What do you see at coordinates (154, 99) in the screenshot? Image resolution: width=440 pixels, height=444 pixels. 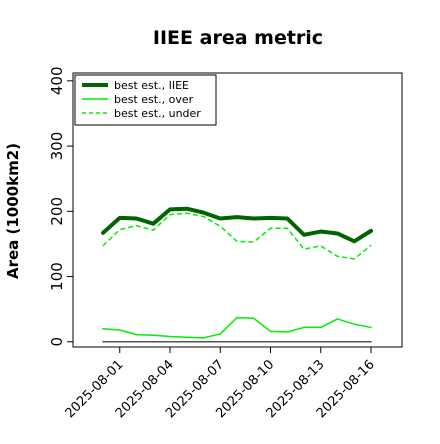 I see `legend-label: best est., over` at bounding box center [154, 99].